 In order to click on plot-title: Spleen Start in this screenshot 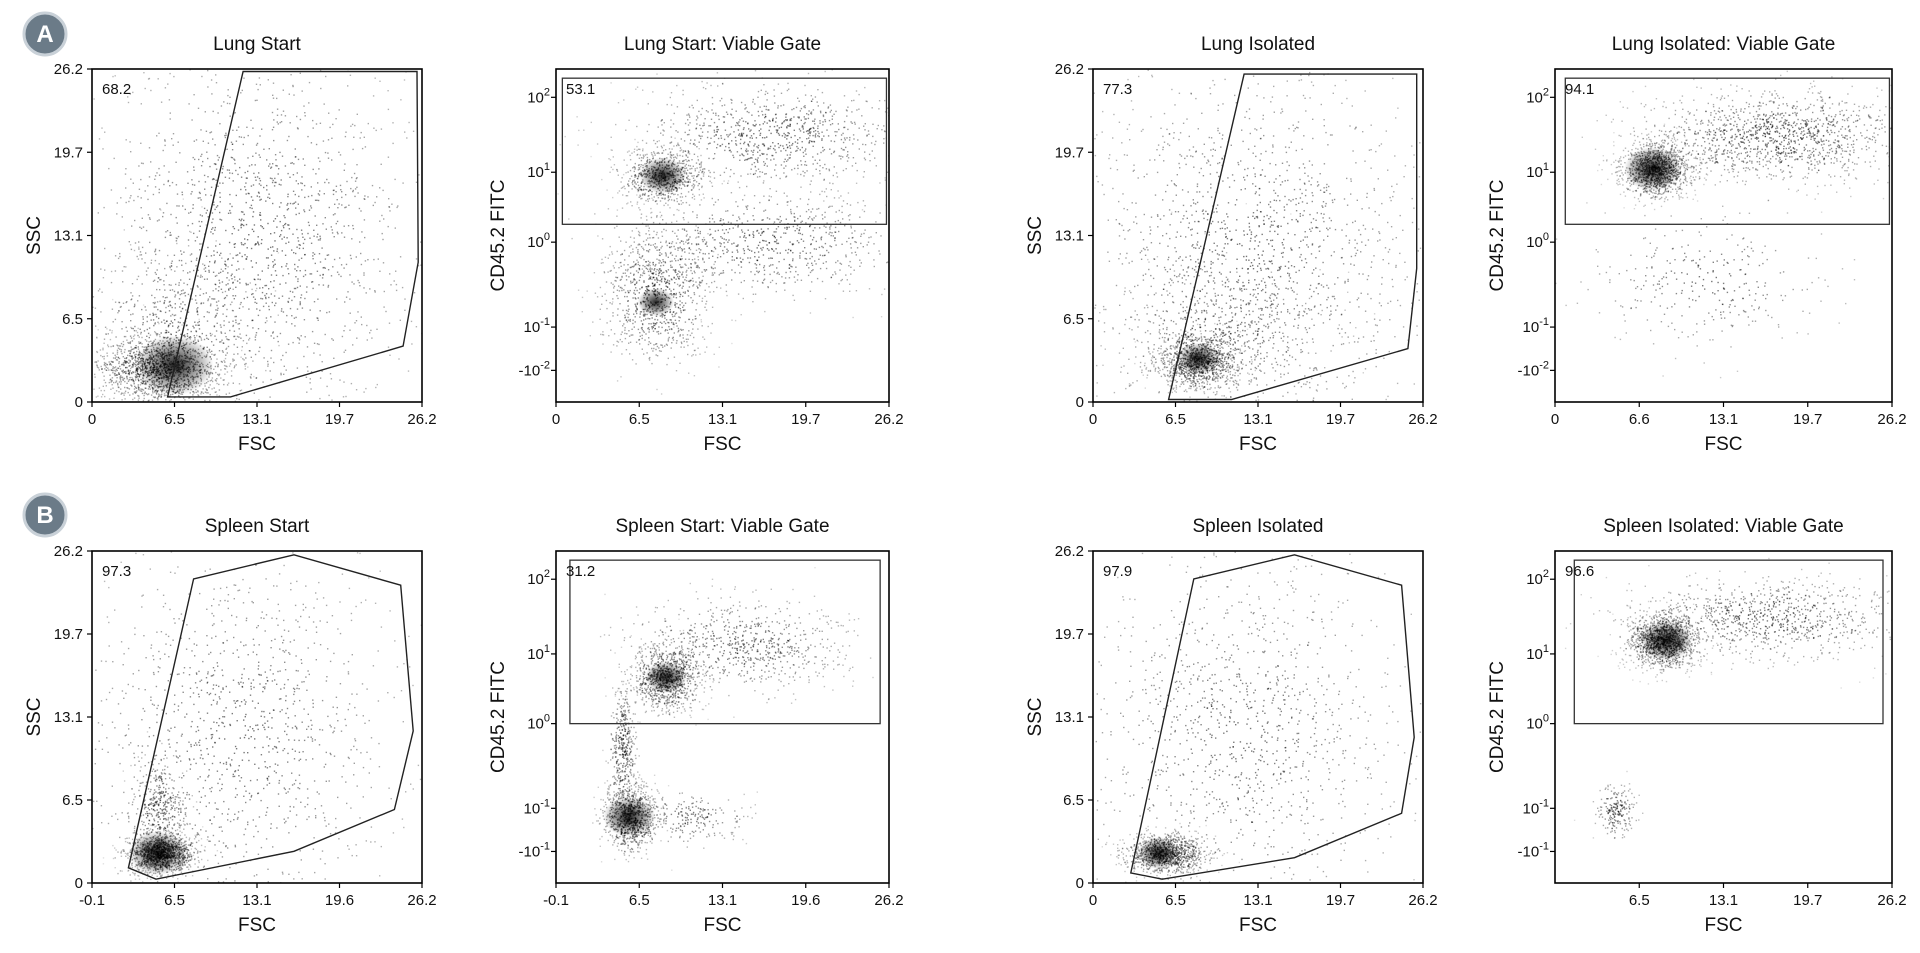, I will do `click(257, 526)`.